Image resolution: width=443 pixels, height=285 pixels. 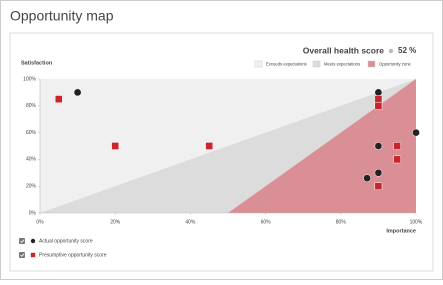 I want to click on page-title: Opportunity map, so click(x=62, y=16).